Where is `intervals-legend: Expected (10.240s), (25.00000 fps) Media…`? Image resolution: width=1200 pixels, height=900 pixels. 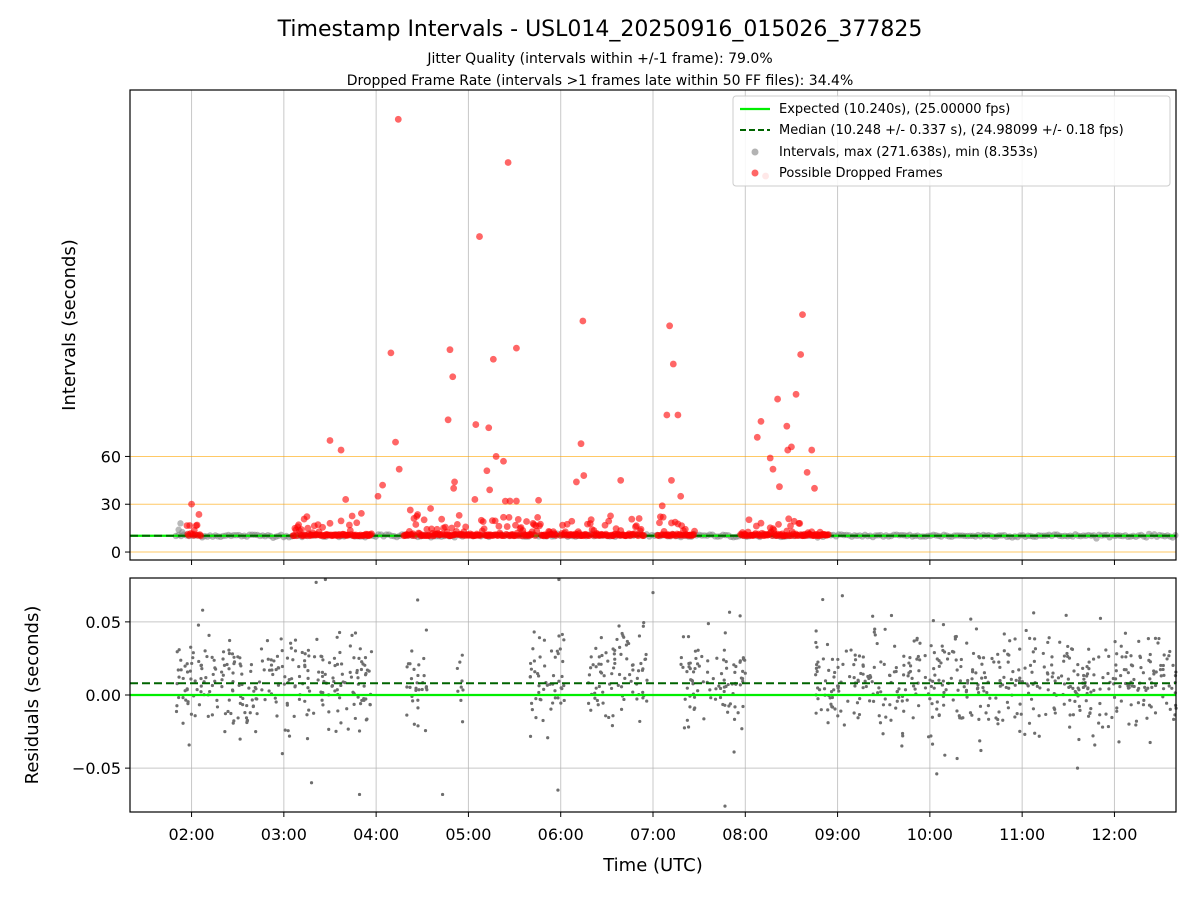
intervals-legend: Expected (10.240s), (25.00000 fps) Media… is located at coordinates (951, 141).